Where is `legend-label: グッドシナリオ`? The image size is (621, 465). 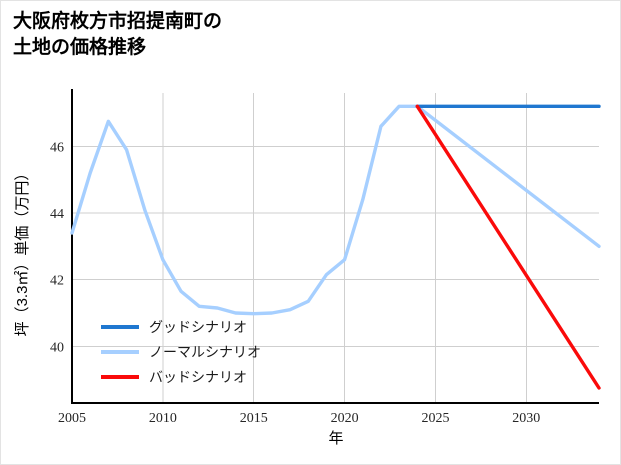 legend-label: グッドシナリオ is located at coordinates (198, 327).